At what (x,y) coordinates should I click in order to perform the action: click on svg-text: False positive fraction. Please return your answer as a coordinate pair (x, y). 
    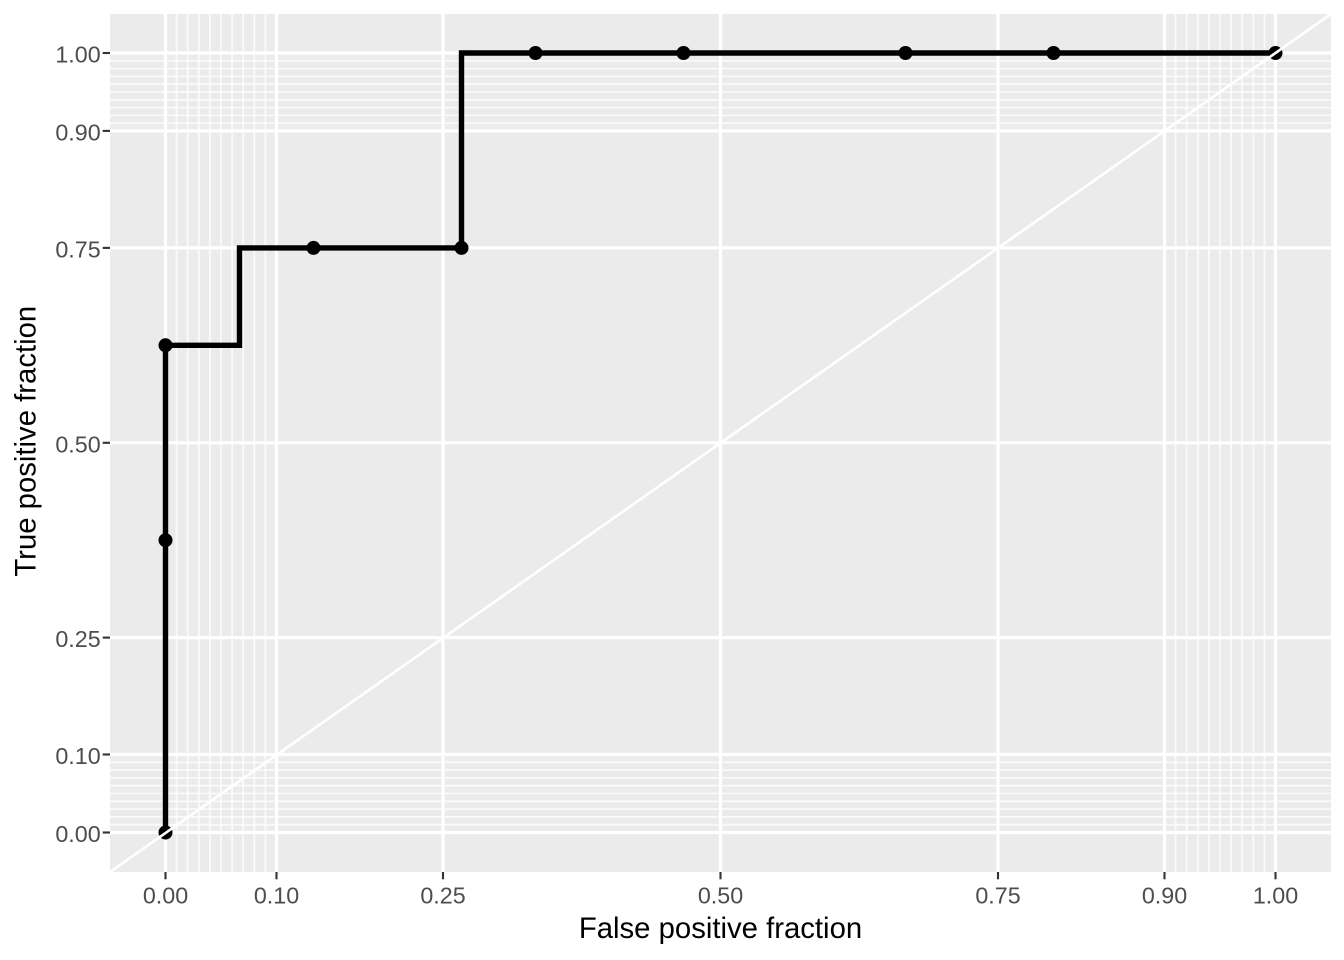
    Looking at the image, I should click on (720, 928).